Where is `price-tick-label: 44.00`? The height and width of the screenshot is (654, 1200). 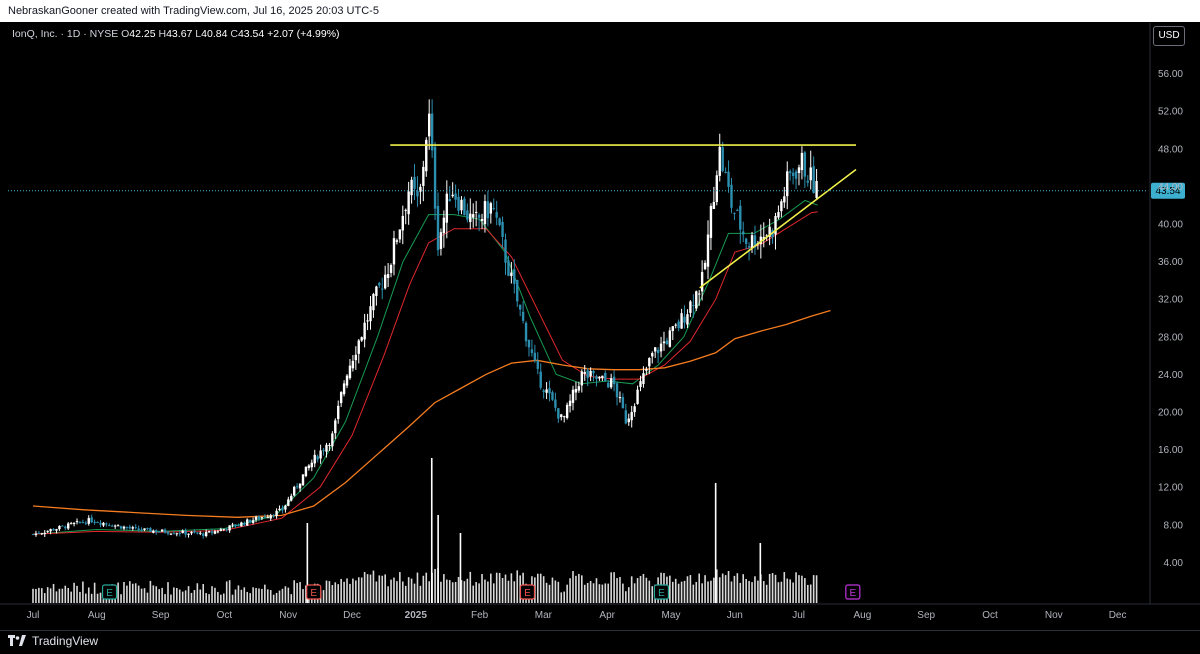 price-tick-label: 44.00 is located at coordinates (1170, 187).